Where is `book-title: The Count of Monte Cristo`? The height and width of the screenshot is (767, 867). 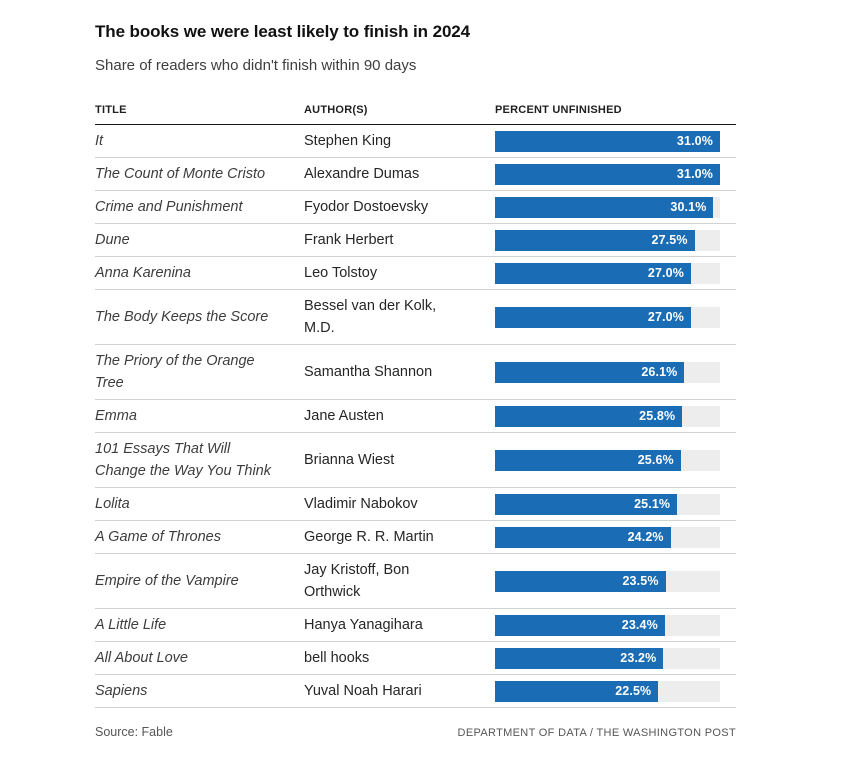 book-title: The Count of Monte Cristo is located at coordinates (180, 174).